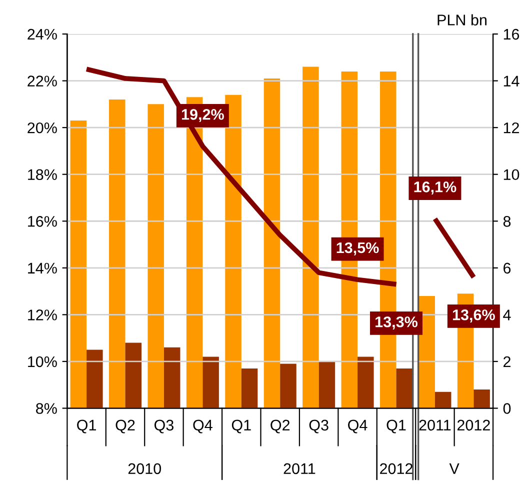 This screenshot has height=486, width=529. Describe the element at coordinates (512, 81) in the screenshot. I see `y2-tick-label: 14` at that location.